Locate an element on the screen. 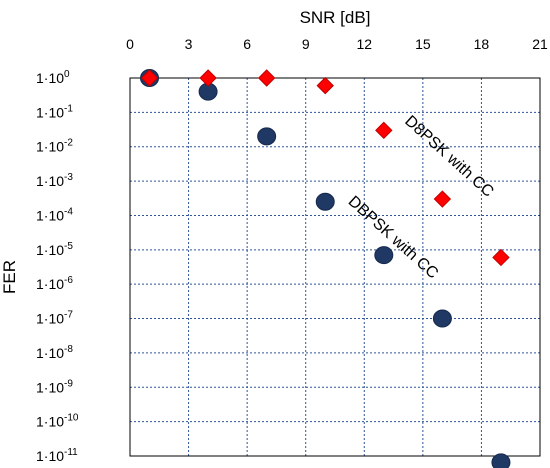 Image resolution: width=550 pixels, height=468 pixels. x-tick-label: 12 is located at coordinates (364, 44).